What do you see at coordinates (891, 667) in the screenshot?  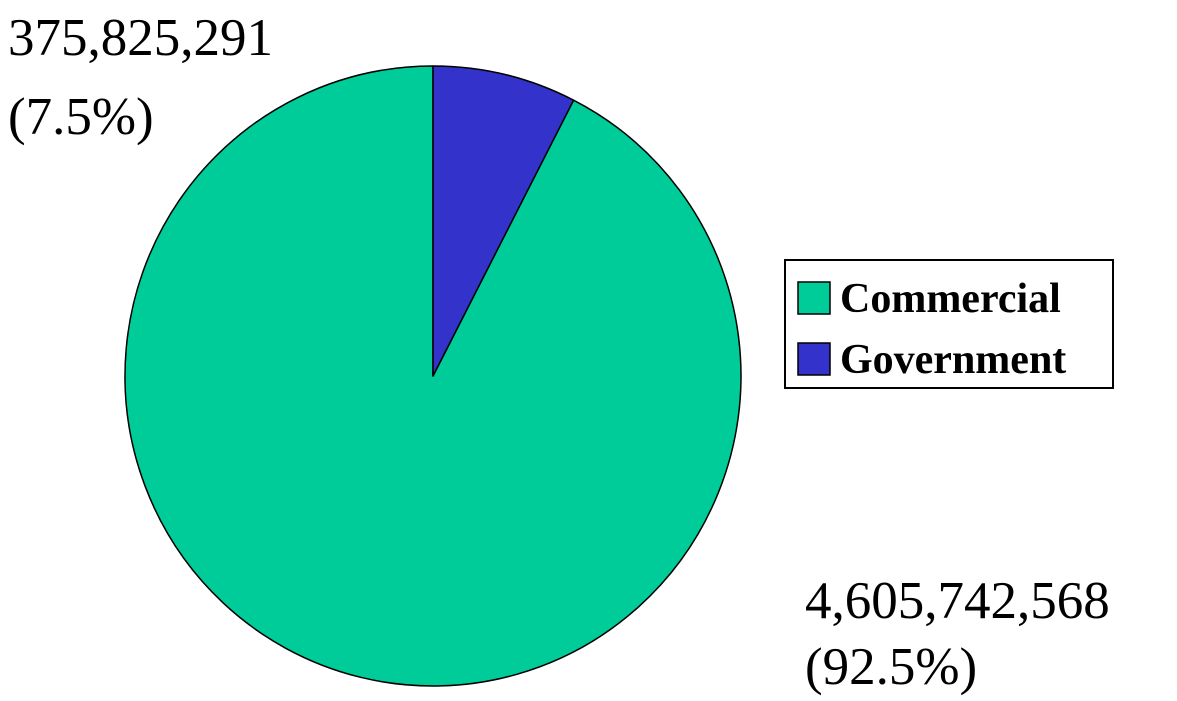 I see `commercial-percent-label: (92.5%)` at bounding box center [891, 667].